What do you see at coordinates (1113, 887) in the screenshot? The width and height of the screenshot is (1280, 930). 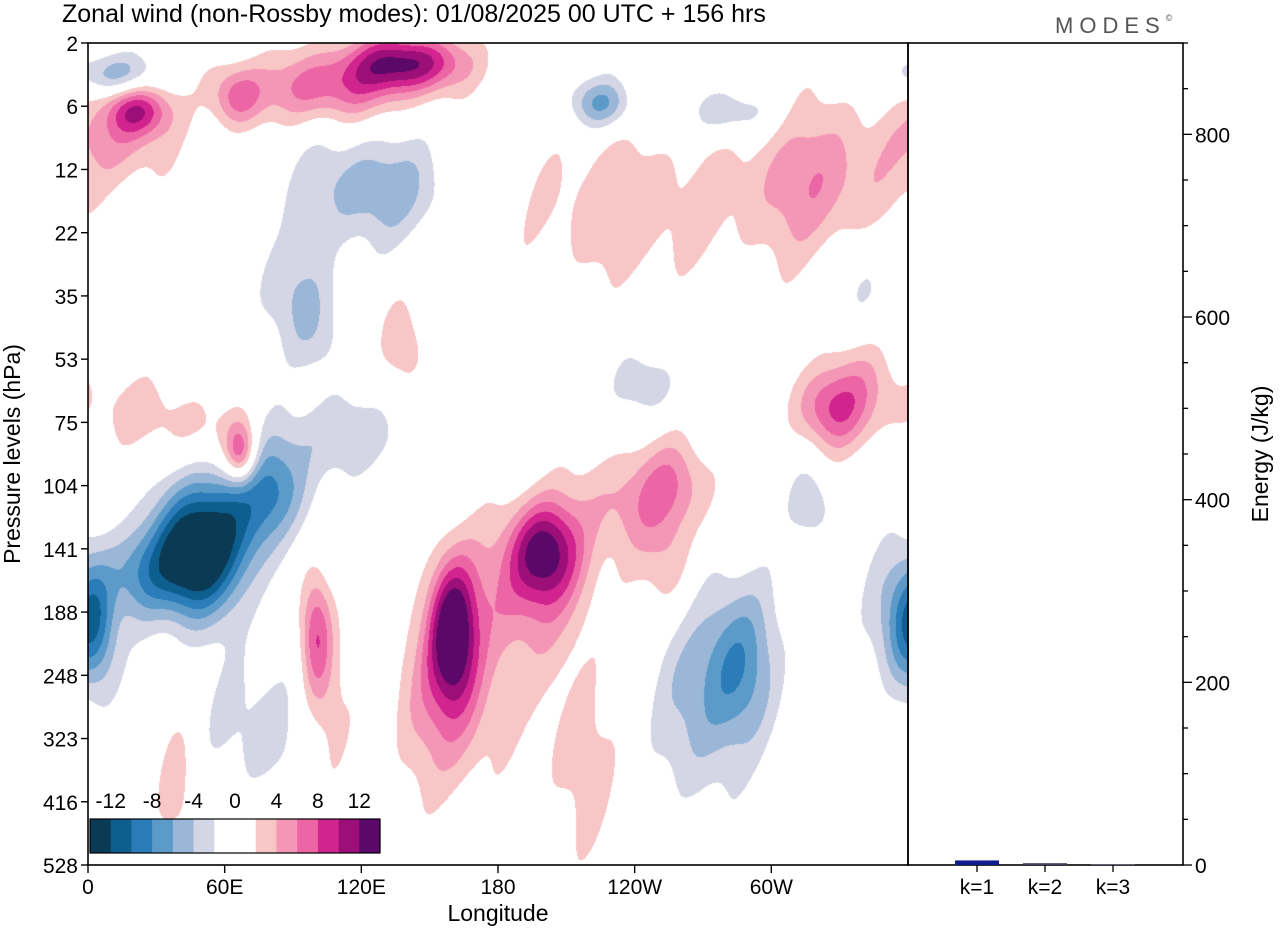 I see `energy-category-label: k=3` at bounding box center [1113, 887].